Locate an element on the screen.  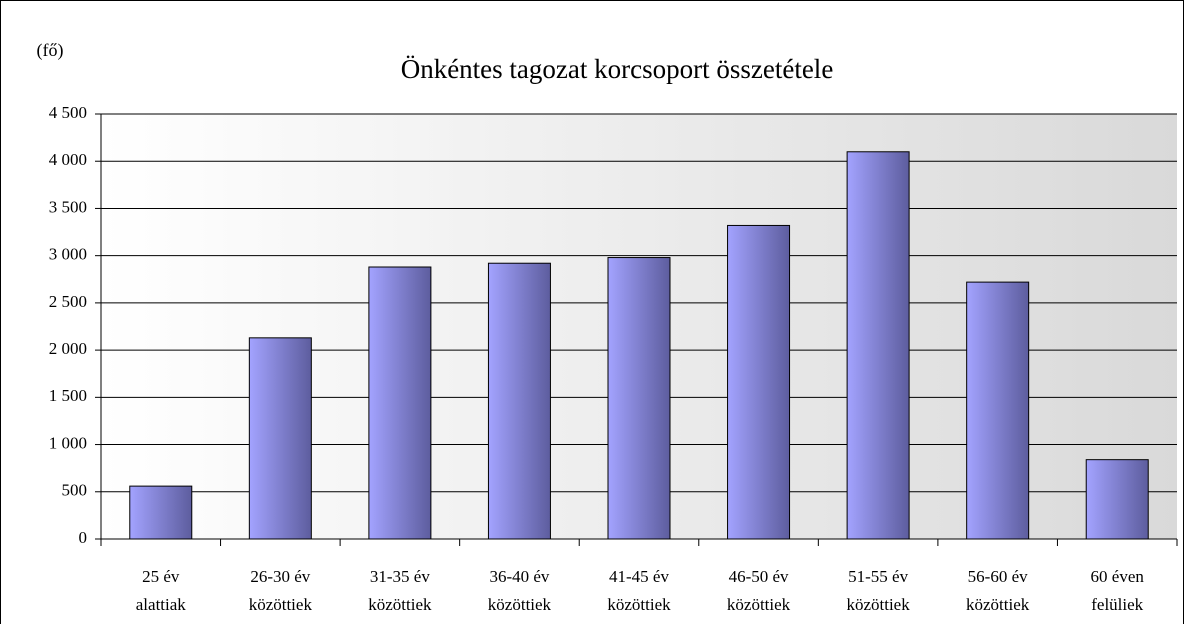
x-tick-label: 51-55 év közöttiek is located at coordinates (878, 590).